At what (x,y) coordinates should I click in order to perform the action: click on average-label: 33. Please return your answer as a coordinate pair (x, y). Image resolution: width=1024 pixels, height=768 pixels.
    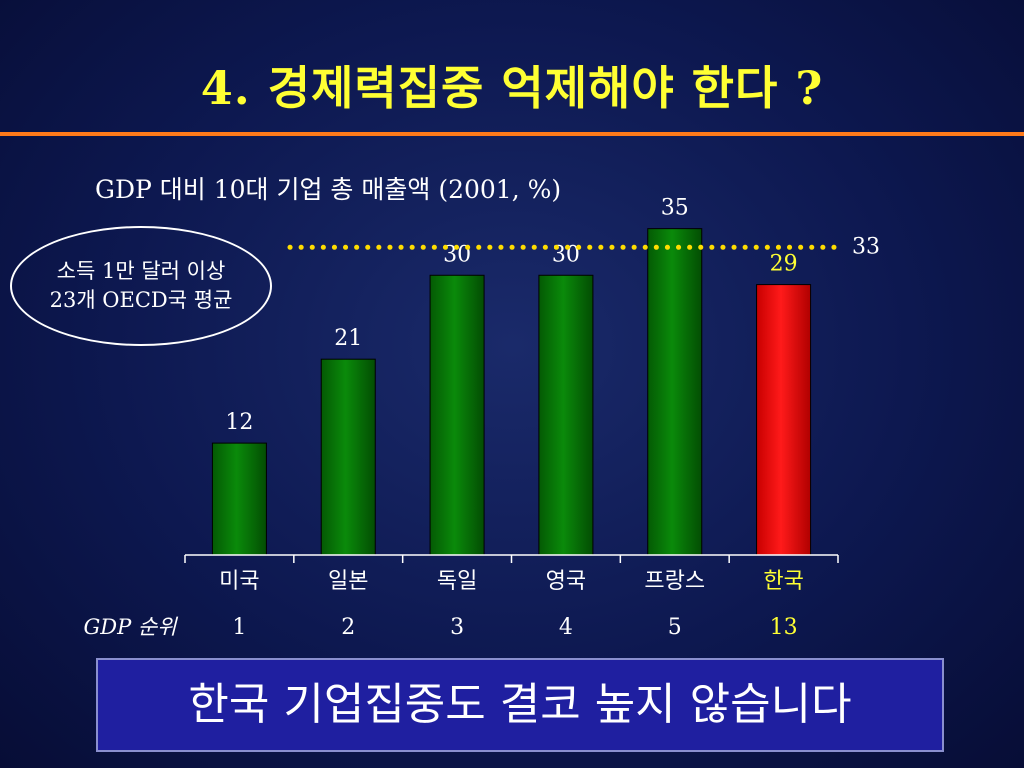
    Looking at the image, I should click on (866, 246).